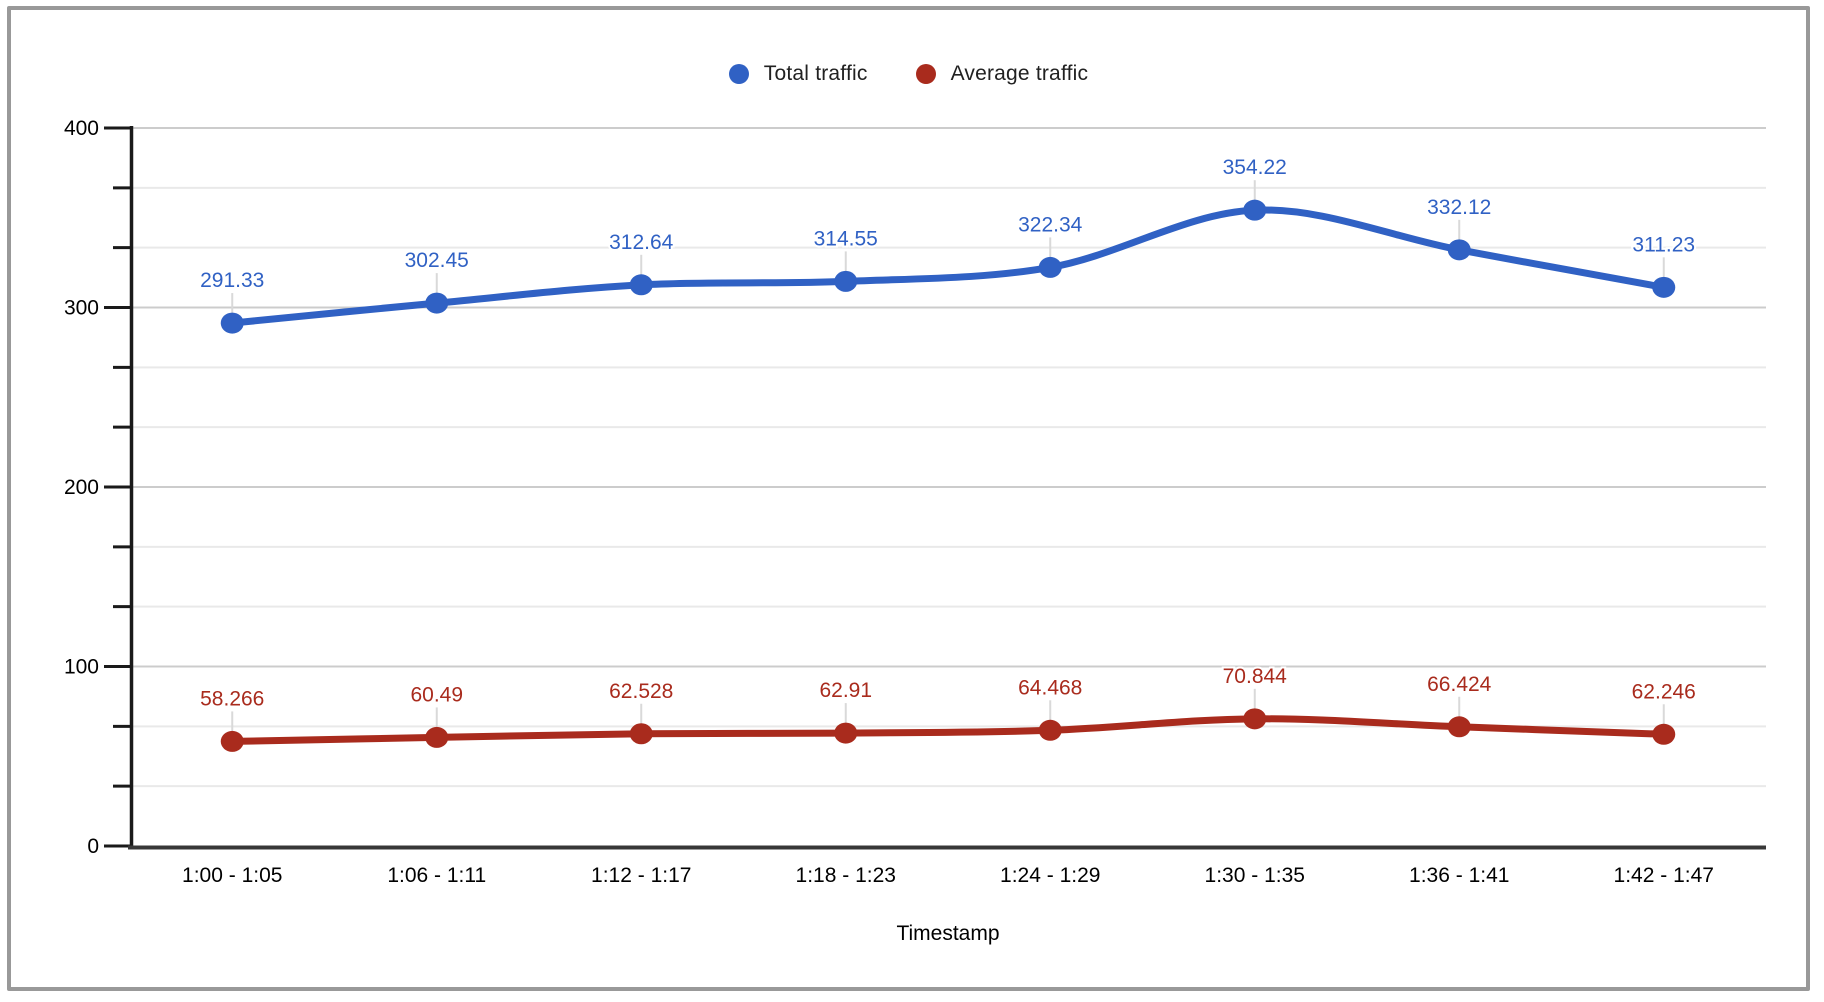  What do you see at coordinates (845, 690) in the screenshot?
I see `point-value-label: 62.91` at bounding box center [845, 690].